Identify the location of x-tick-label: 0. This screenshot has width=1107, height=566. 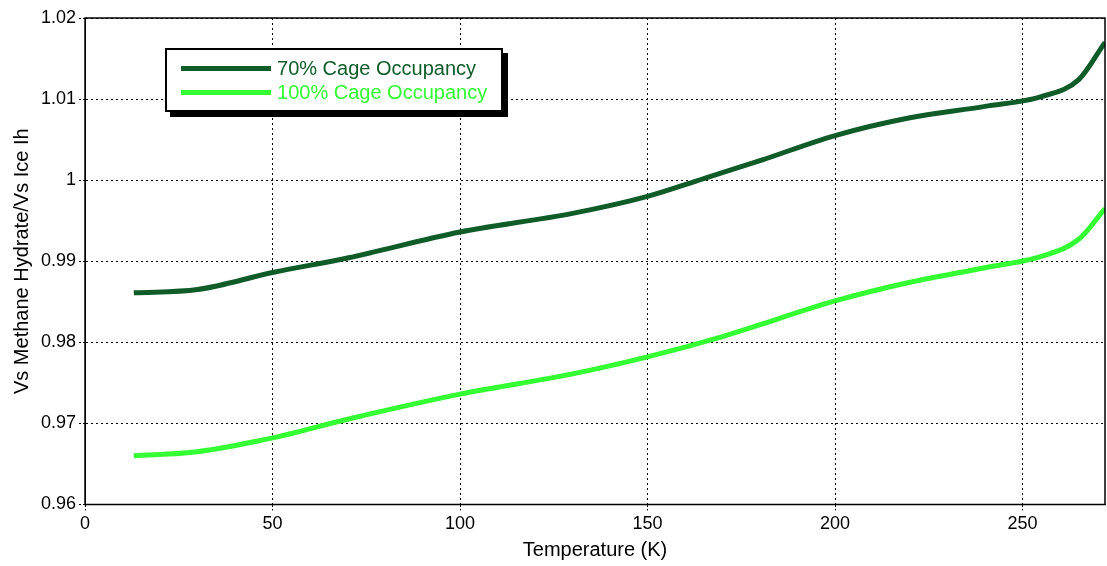
(85, 523).